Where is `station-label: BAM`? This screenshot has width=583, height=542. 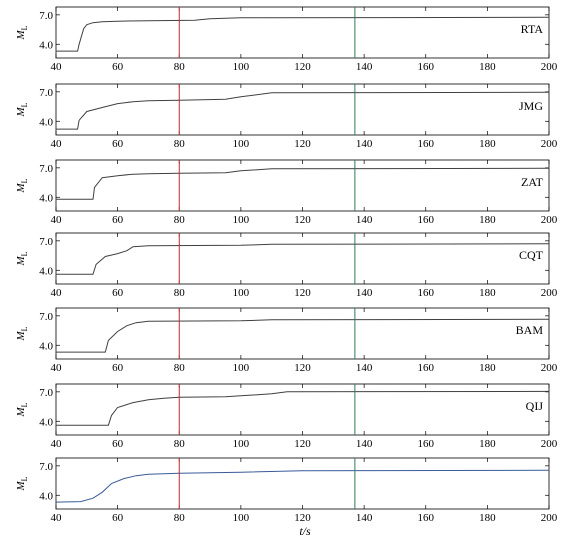 station-label: BAM is located at coordinates (530, 330).